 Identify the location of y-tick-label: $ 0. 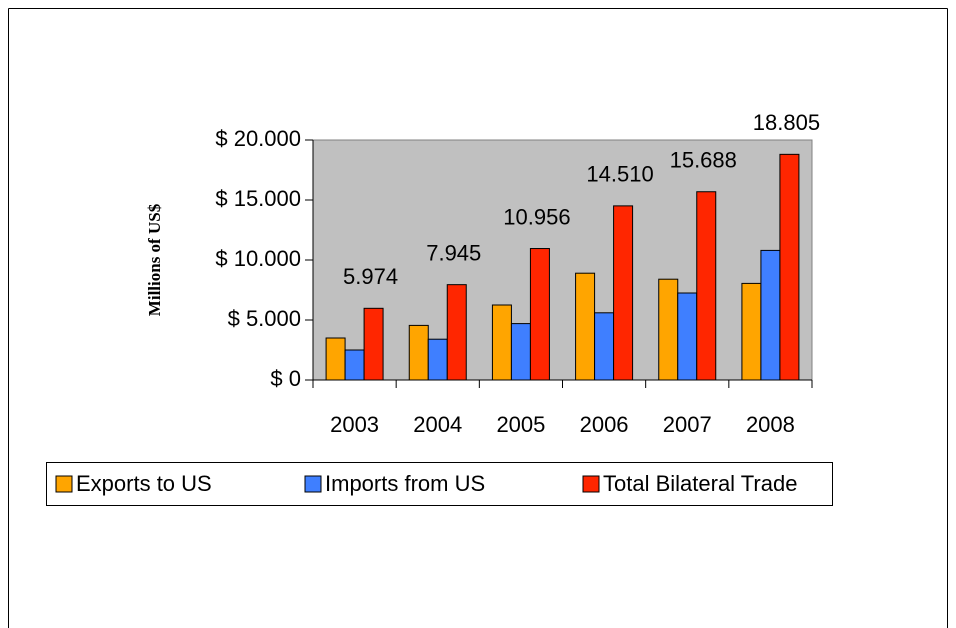
(285, 378).